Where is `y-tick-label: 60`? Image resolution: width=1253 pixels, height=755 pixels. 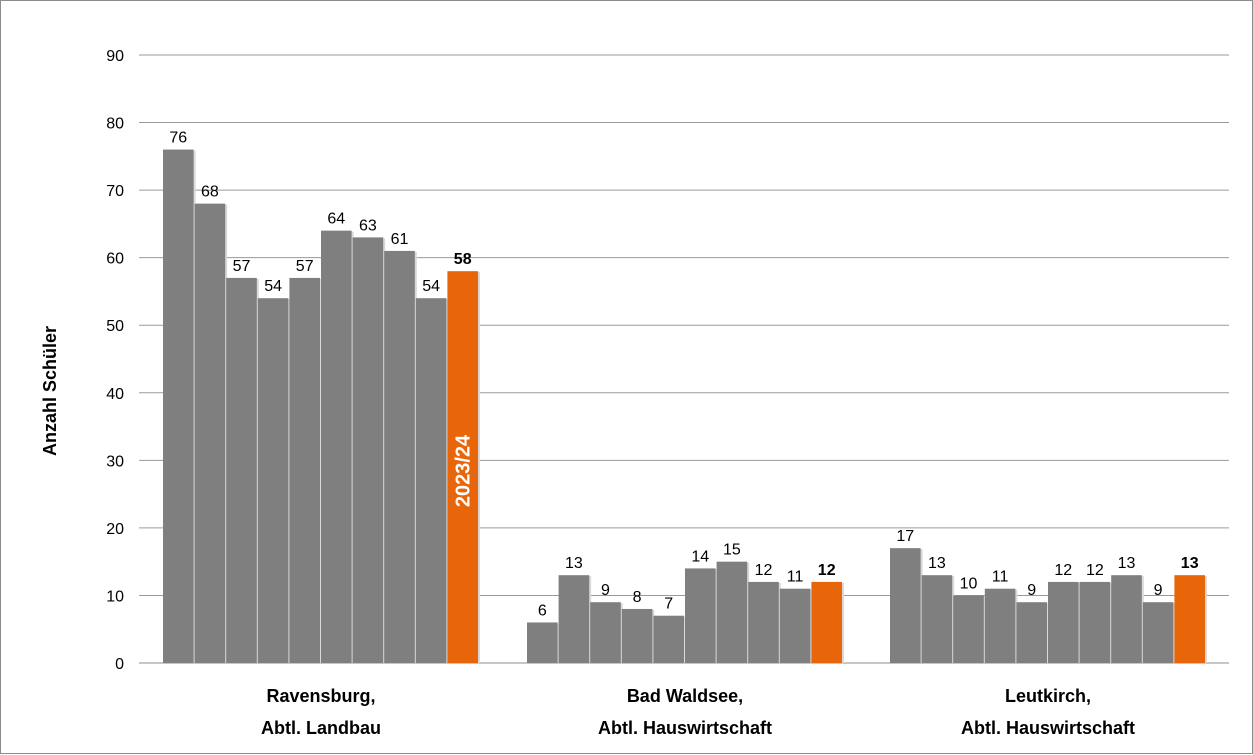
y-tick-label: 60 is located at coordinates (115, 259).